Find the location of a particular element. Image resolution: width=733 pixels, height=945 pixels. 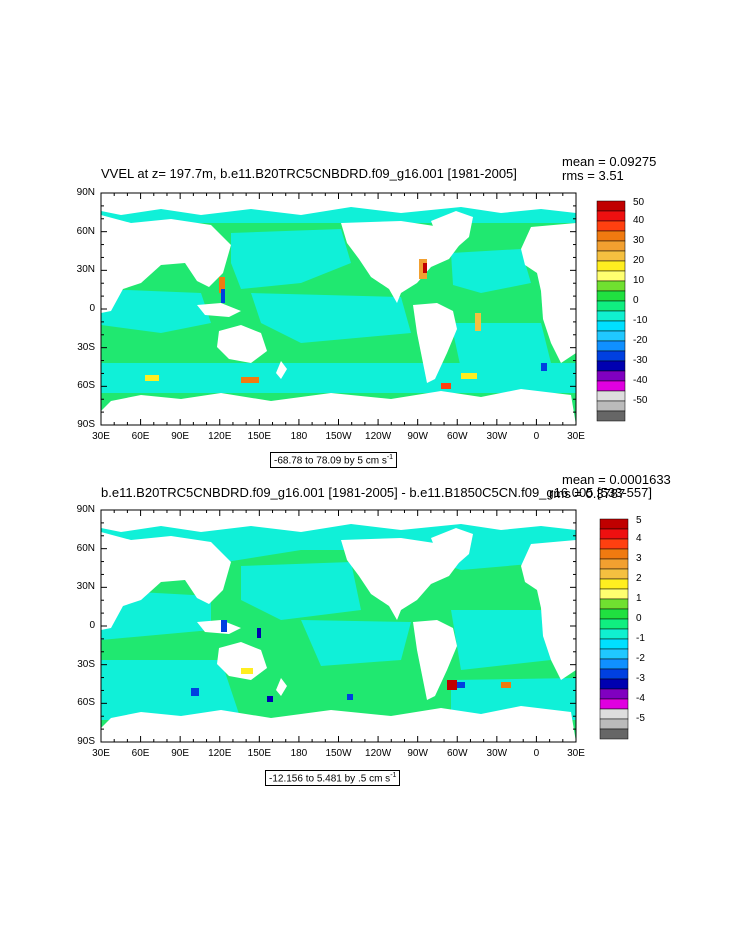

lon-label: 0 is located at coordinates (536, 436).